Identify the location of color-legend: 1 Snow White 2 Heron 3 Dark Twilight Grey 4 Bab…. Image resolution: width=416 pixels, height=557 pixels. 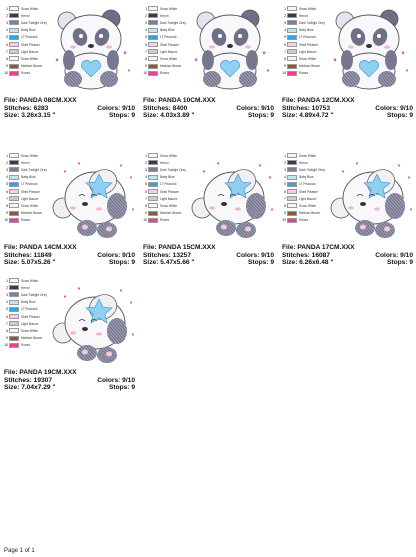
(311, 41).